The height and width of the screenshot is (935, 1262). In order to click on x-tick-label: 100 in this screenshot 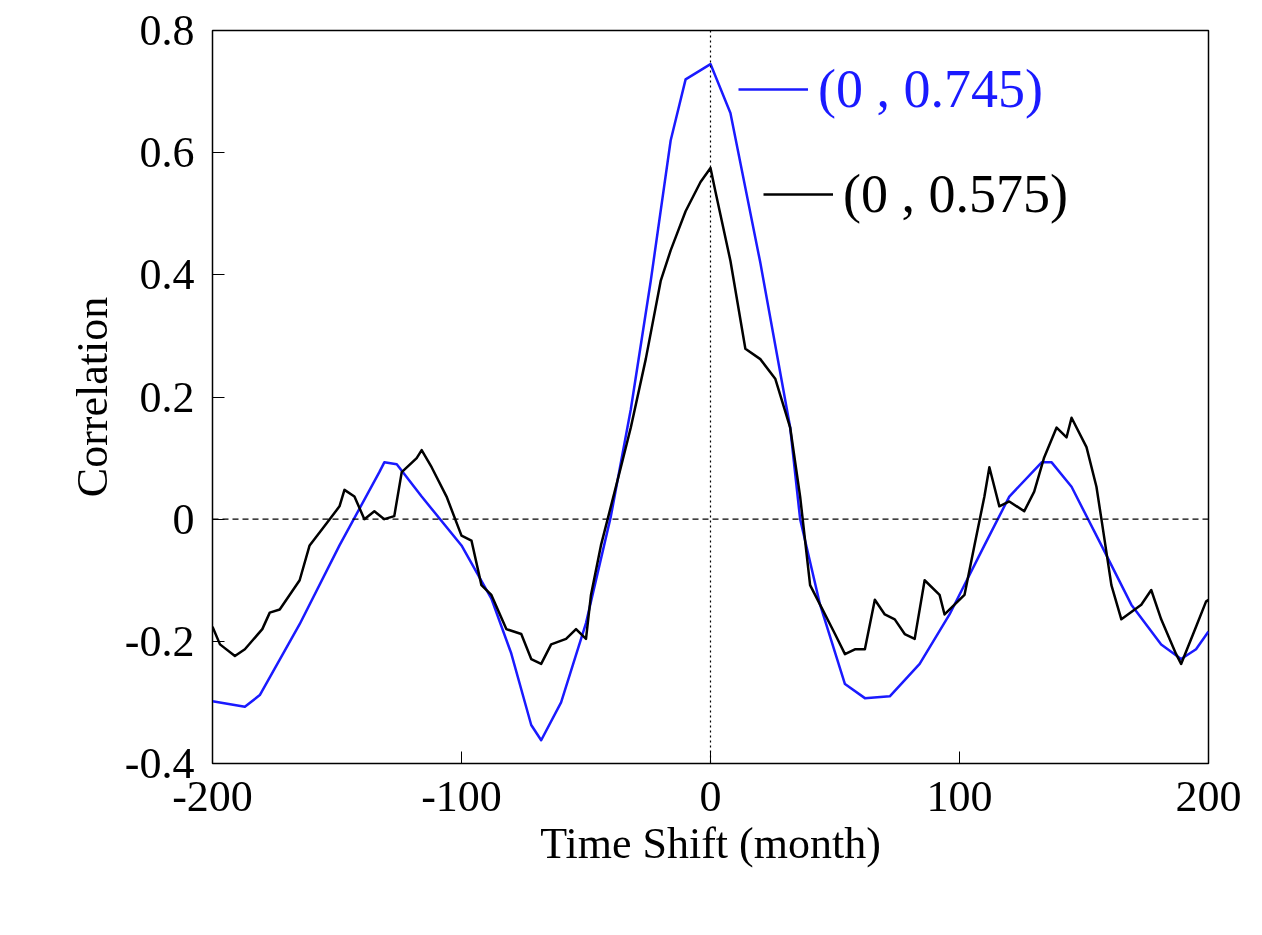, I will do `click(959, 796)`.